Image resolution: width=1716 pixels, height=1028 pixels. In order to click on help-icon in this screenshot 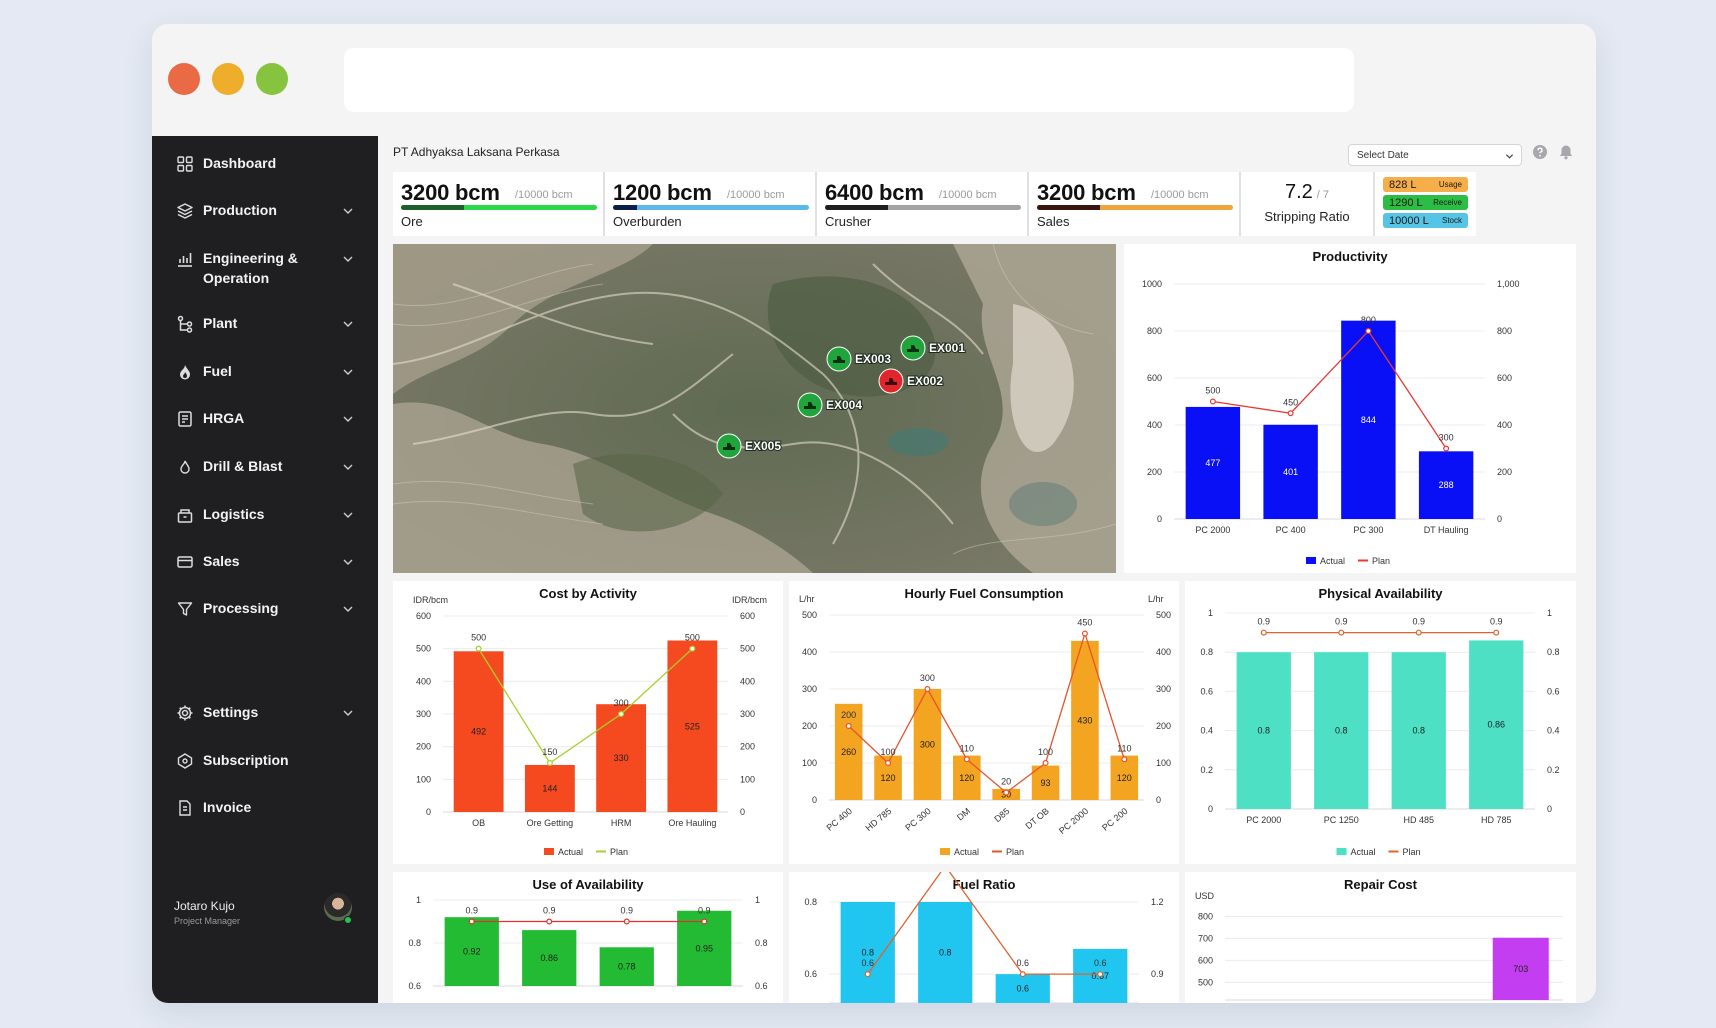, I will do `click(1540, 152)`.